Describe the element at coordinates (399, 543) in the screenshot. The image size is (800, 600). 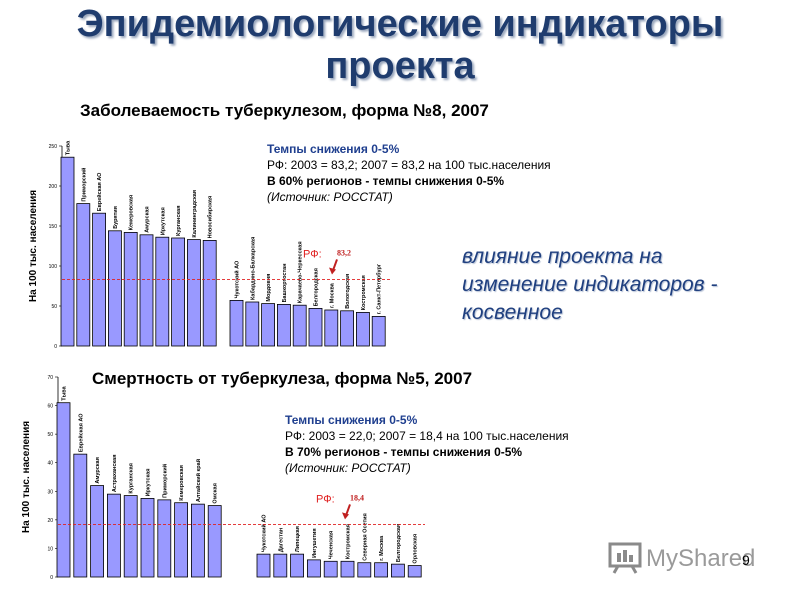
I see `category-label: Белгородская` at that location.